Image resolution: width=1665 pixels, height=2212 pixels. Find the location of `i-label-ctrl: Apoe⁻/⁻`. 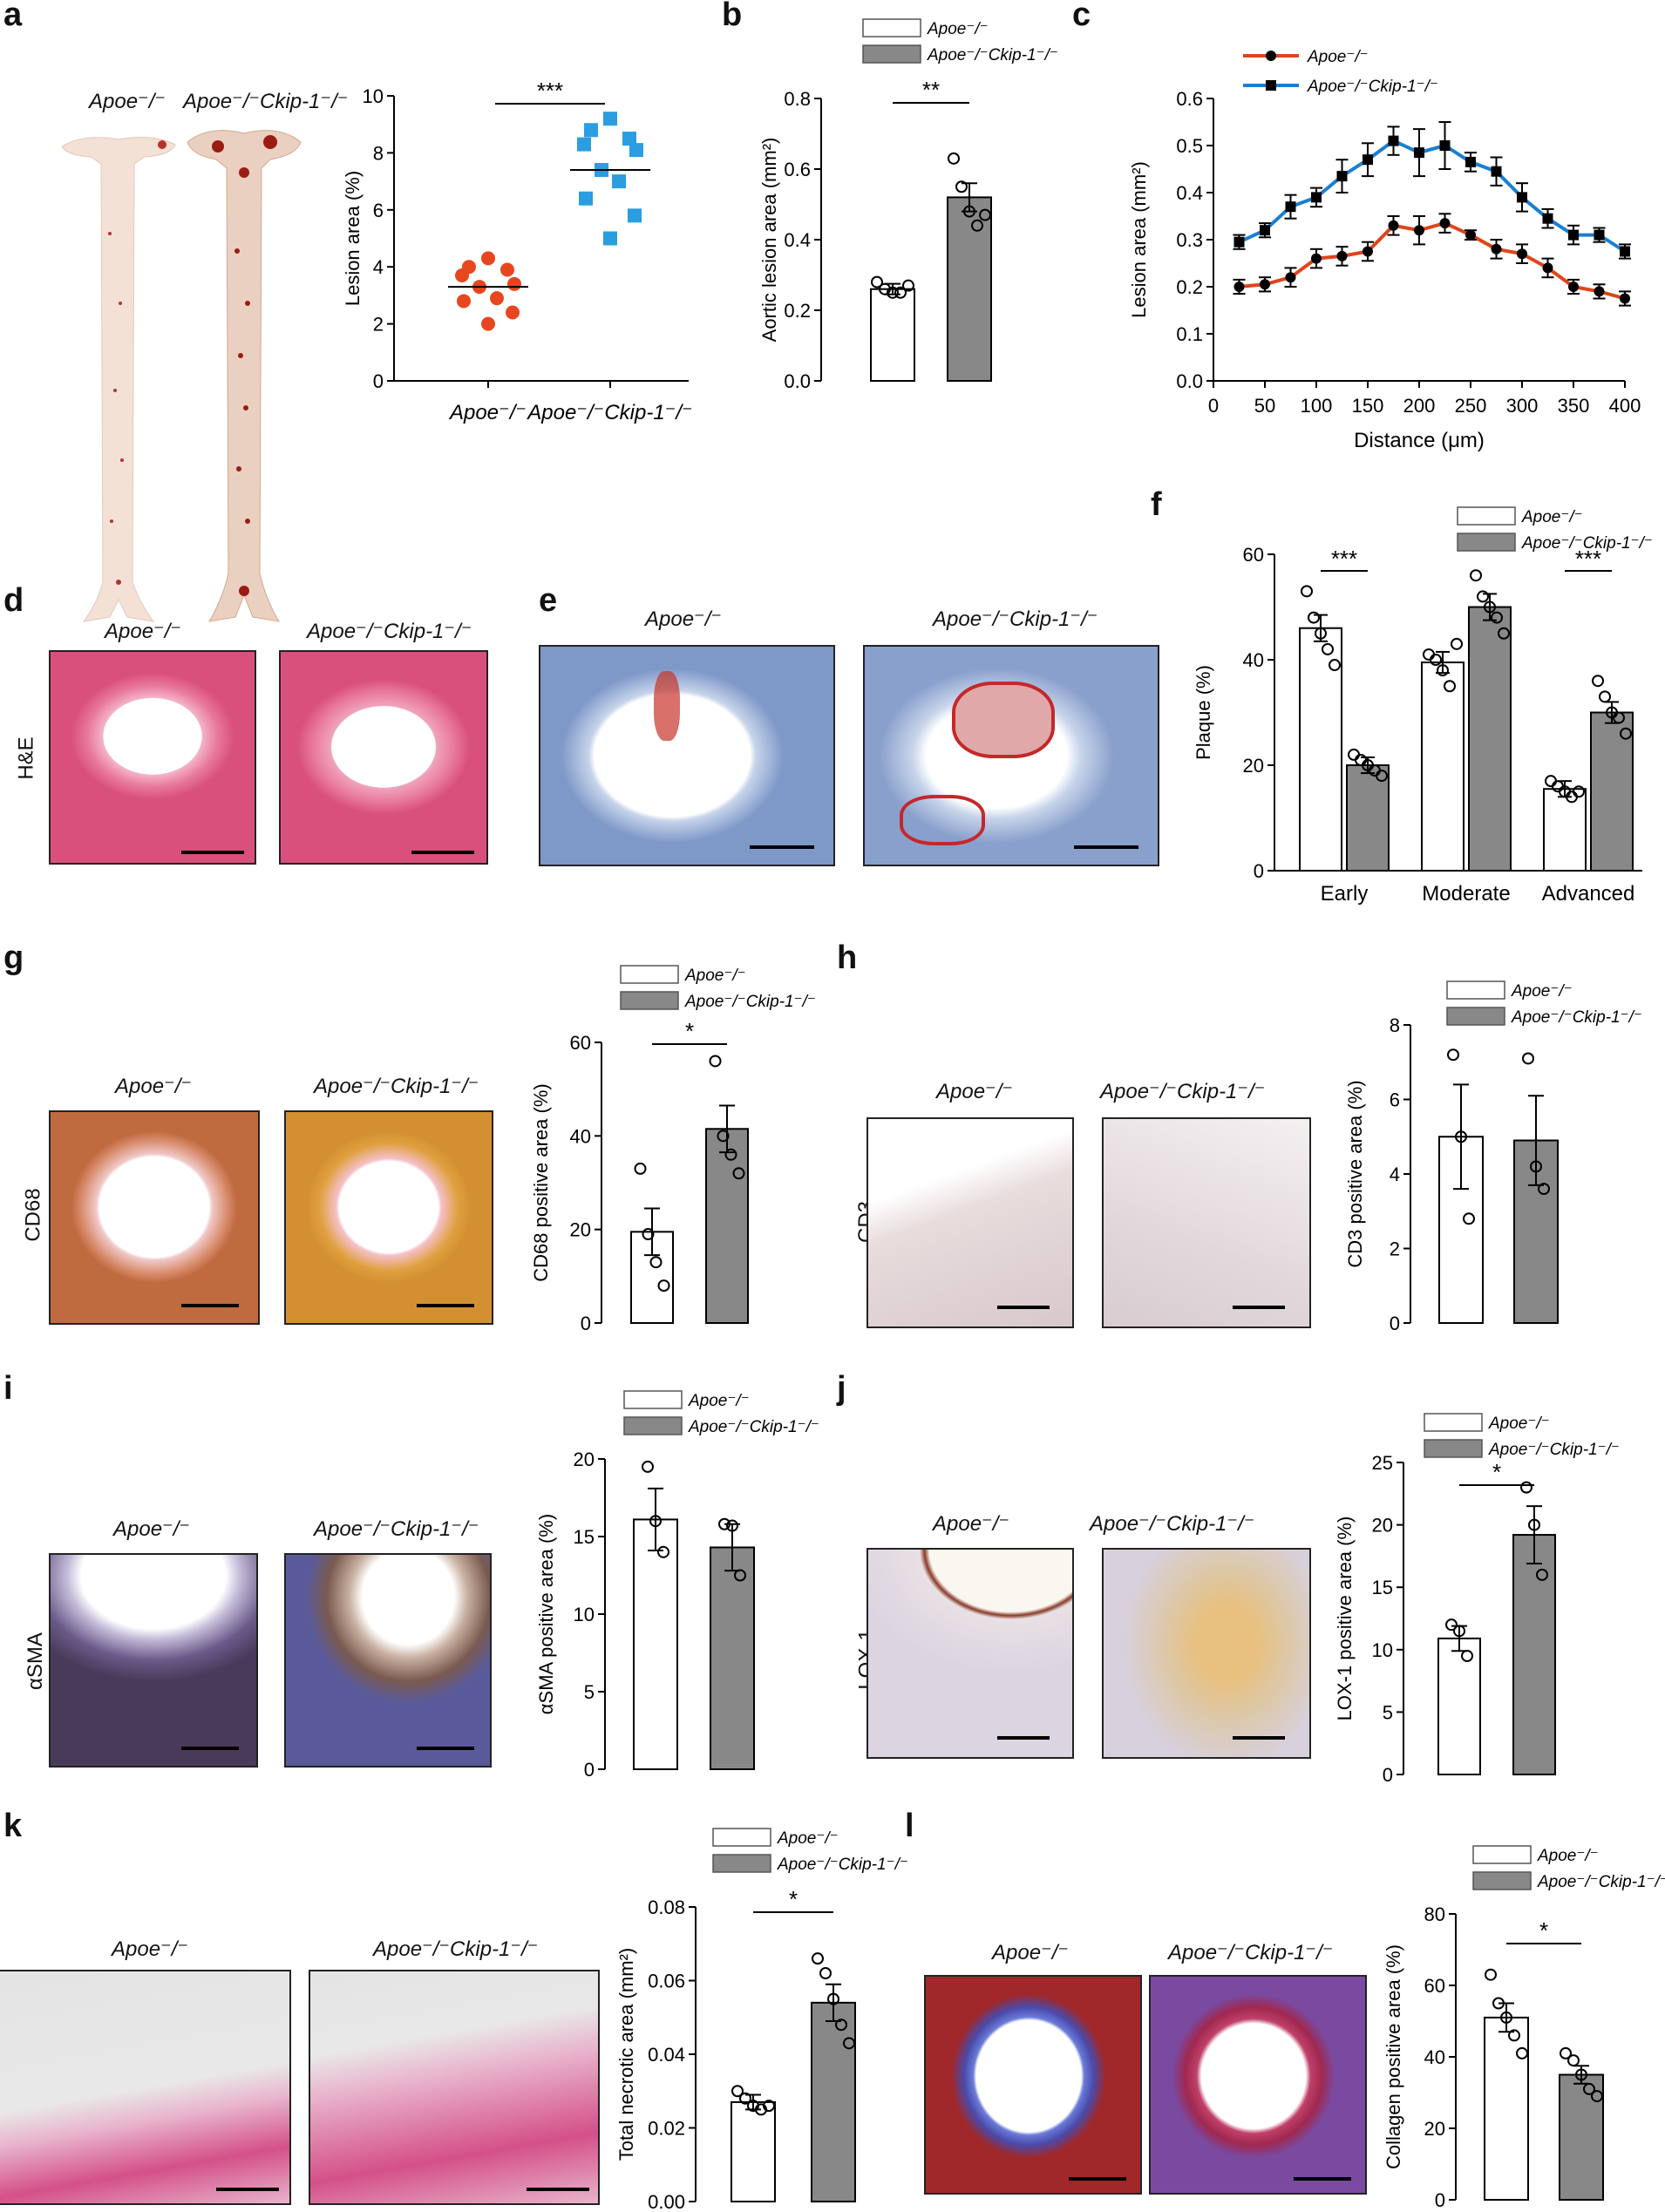

i-label-ctrl: Apoe⁻/⁻ is located at coordinates (152, 1529).